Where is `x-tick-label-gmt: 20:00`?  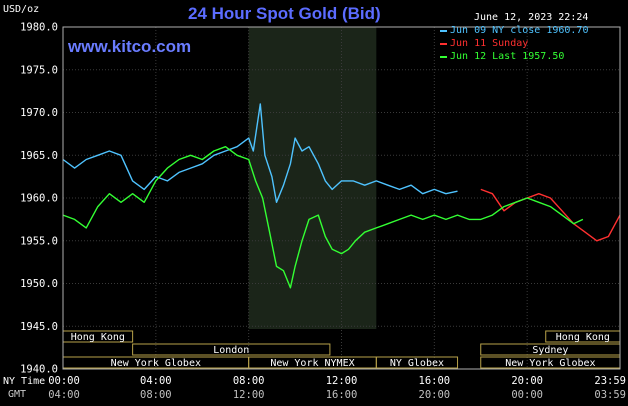
x-tick-label-gmt: 20:00 is located at coordinates (435, 395).